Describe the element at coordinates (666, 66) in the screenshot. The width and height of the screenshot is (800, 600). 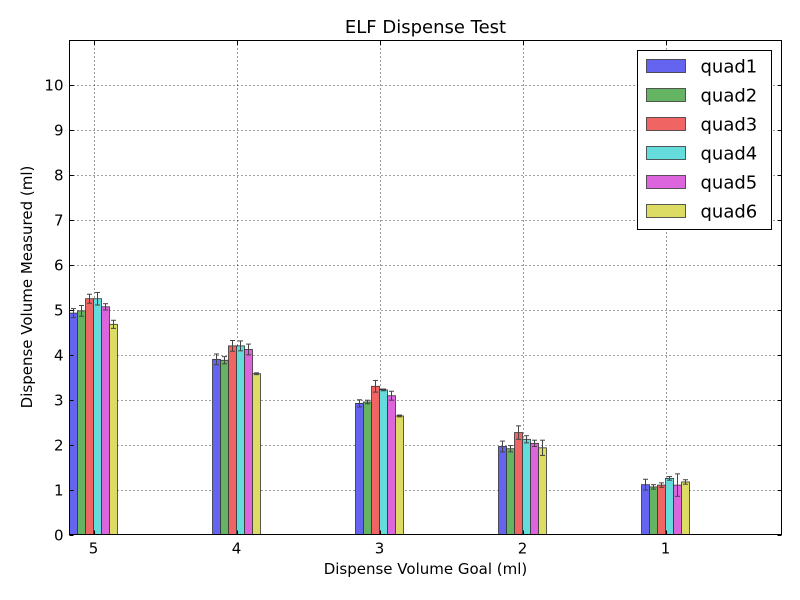
I see `legend-swatch-quad1` at that location.